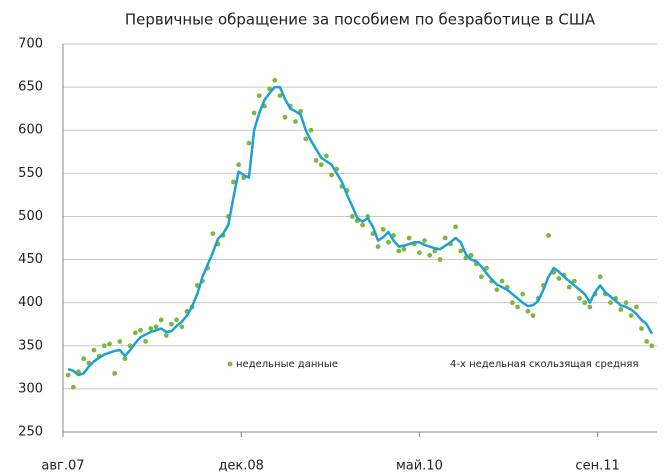 This screenshot has width=669, height=474. I want to click on x-tick-label: дек.08, so click(241, 466).